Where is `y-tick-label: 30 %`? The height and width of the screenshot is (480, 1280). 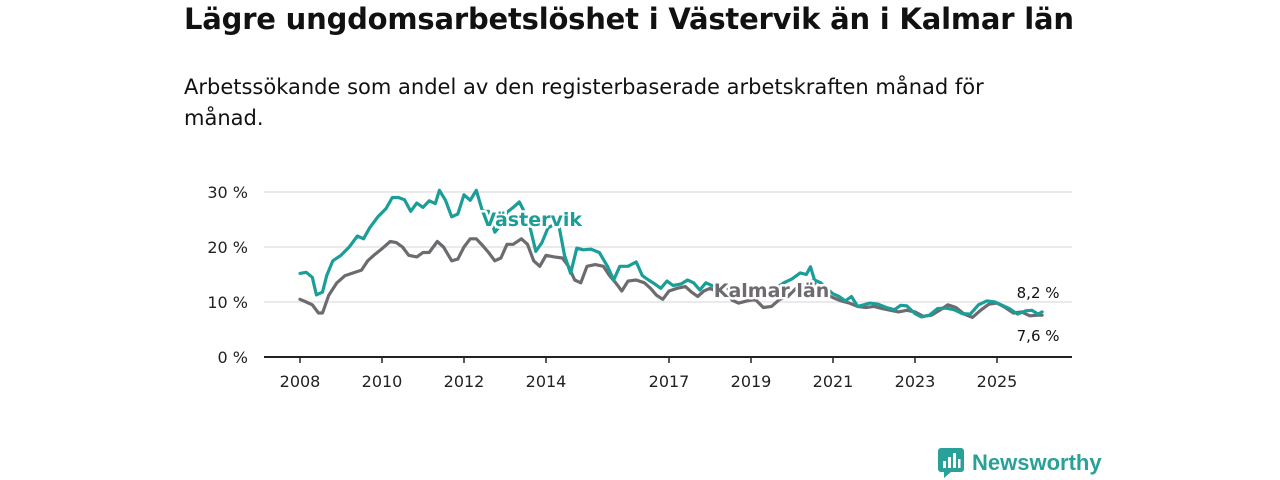
y-tick-label: 30 % is located at coordinates (227, 192).